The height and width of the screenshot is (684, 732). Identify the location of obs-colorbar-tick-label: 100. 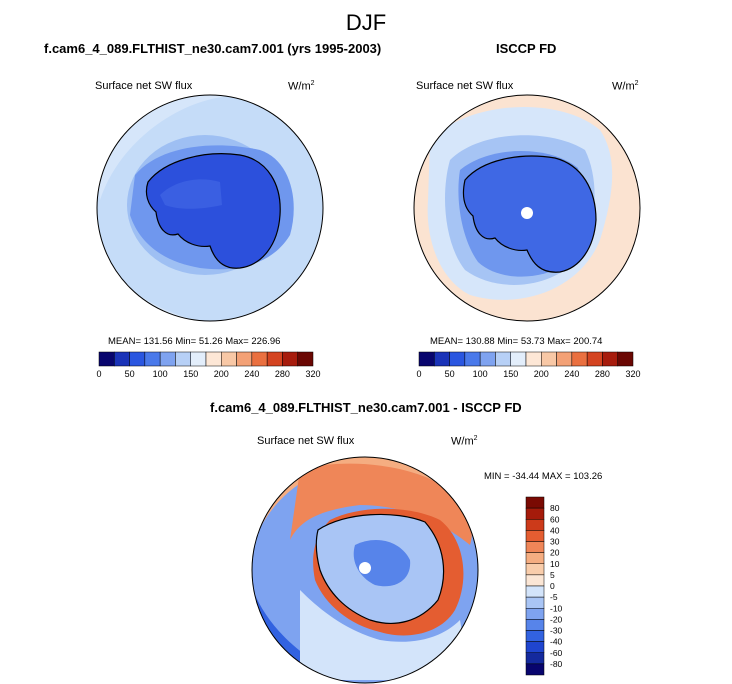
(480, 374).